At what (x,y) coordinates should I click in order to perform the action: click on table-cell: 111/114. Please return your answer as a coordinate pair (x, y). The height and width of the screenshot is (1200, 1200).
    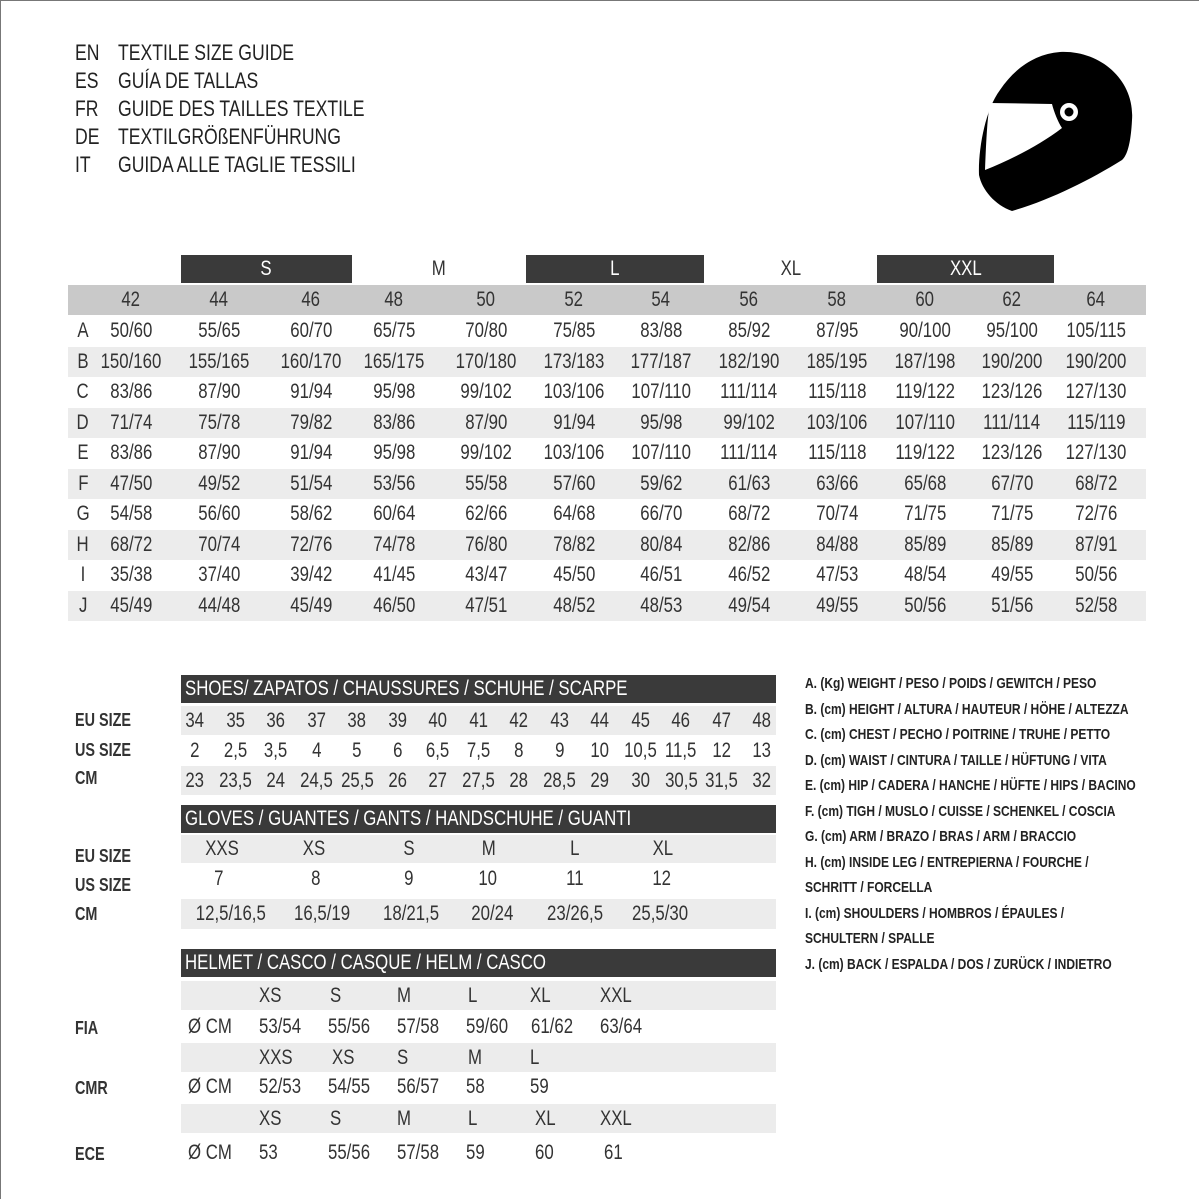
    Looking at the image, I should click on (749, 453).